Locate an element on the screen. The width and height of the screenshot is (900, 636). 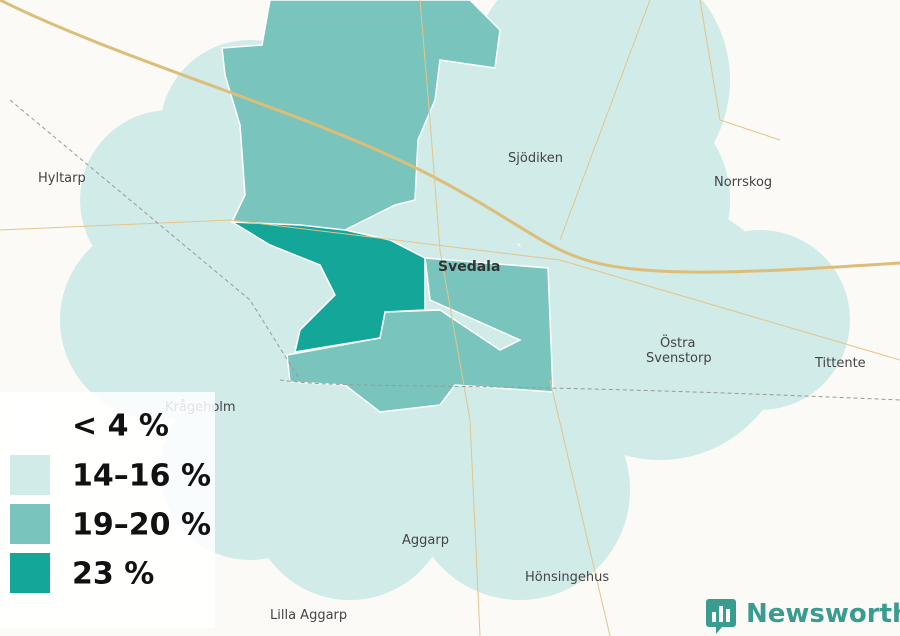
legend-label: 23 % is located at coordinates (113, 574).